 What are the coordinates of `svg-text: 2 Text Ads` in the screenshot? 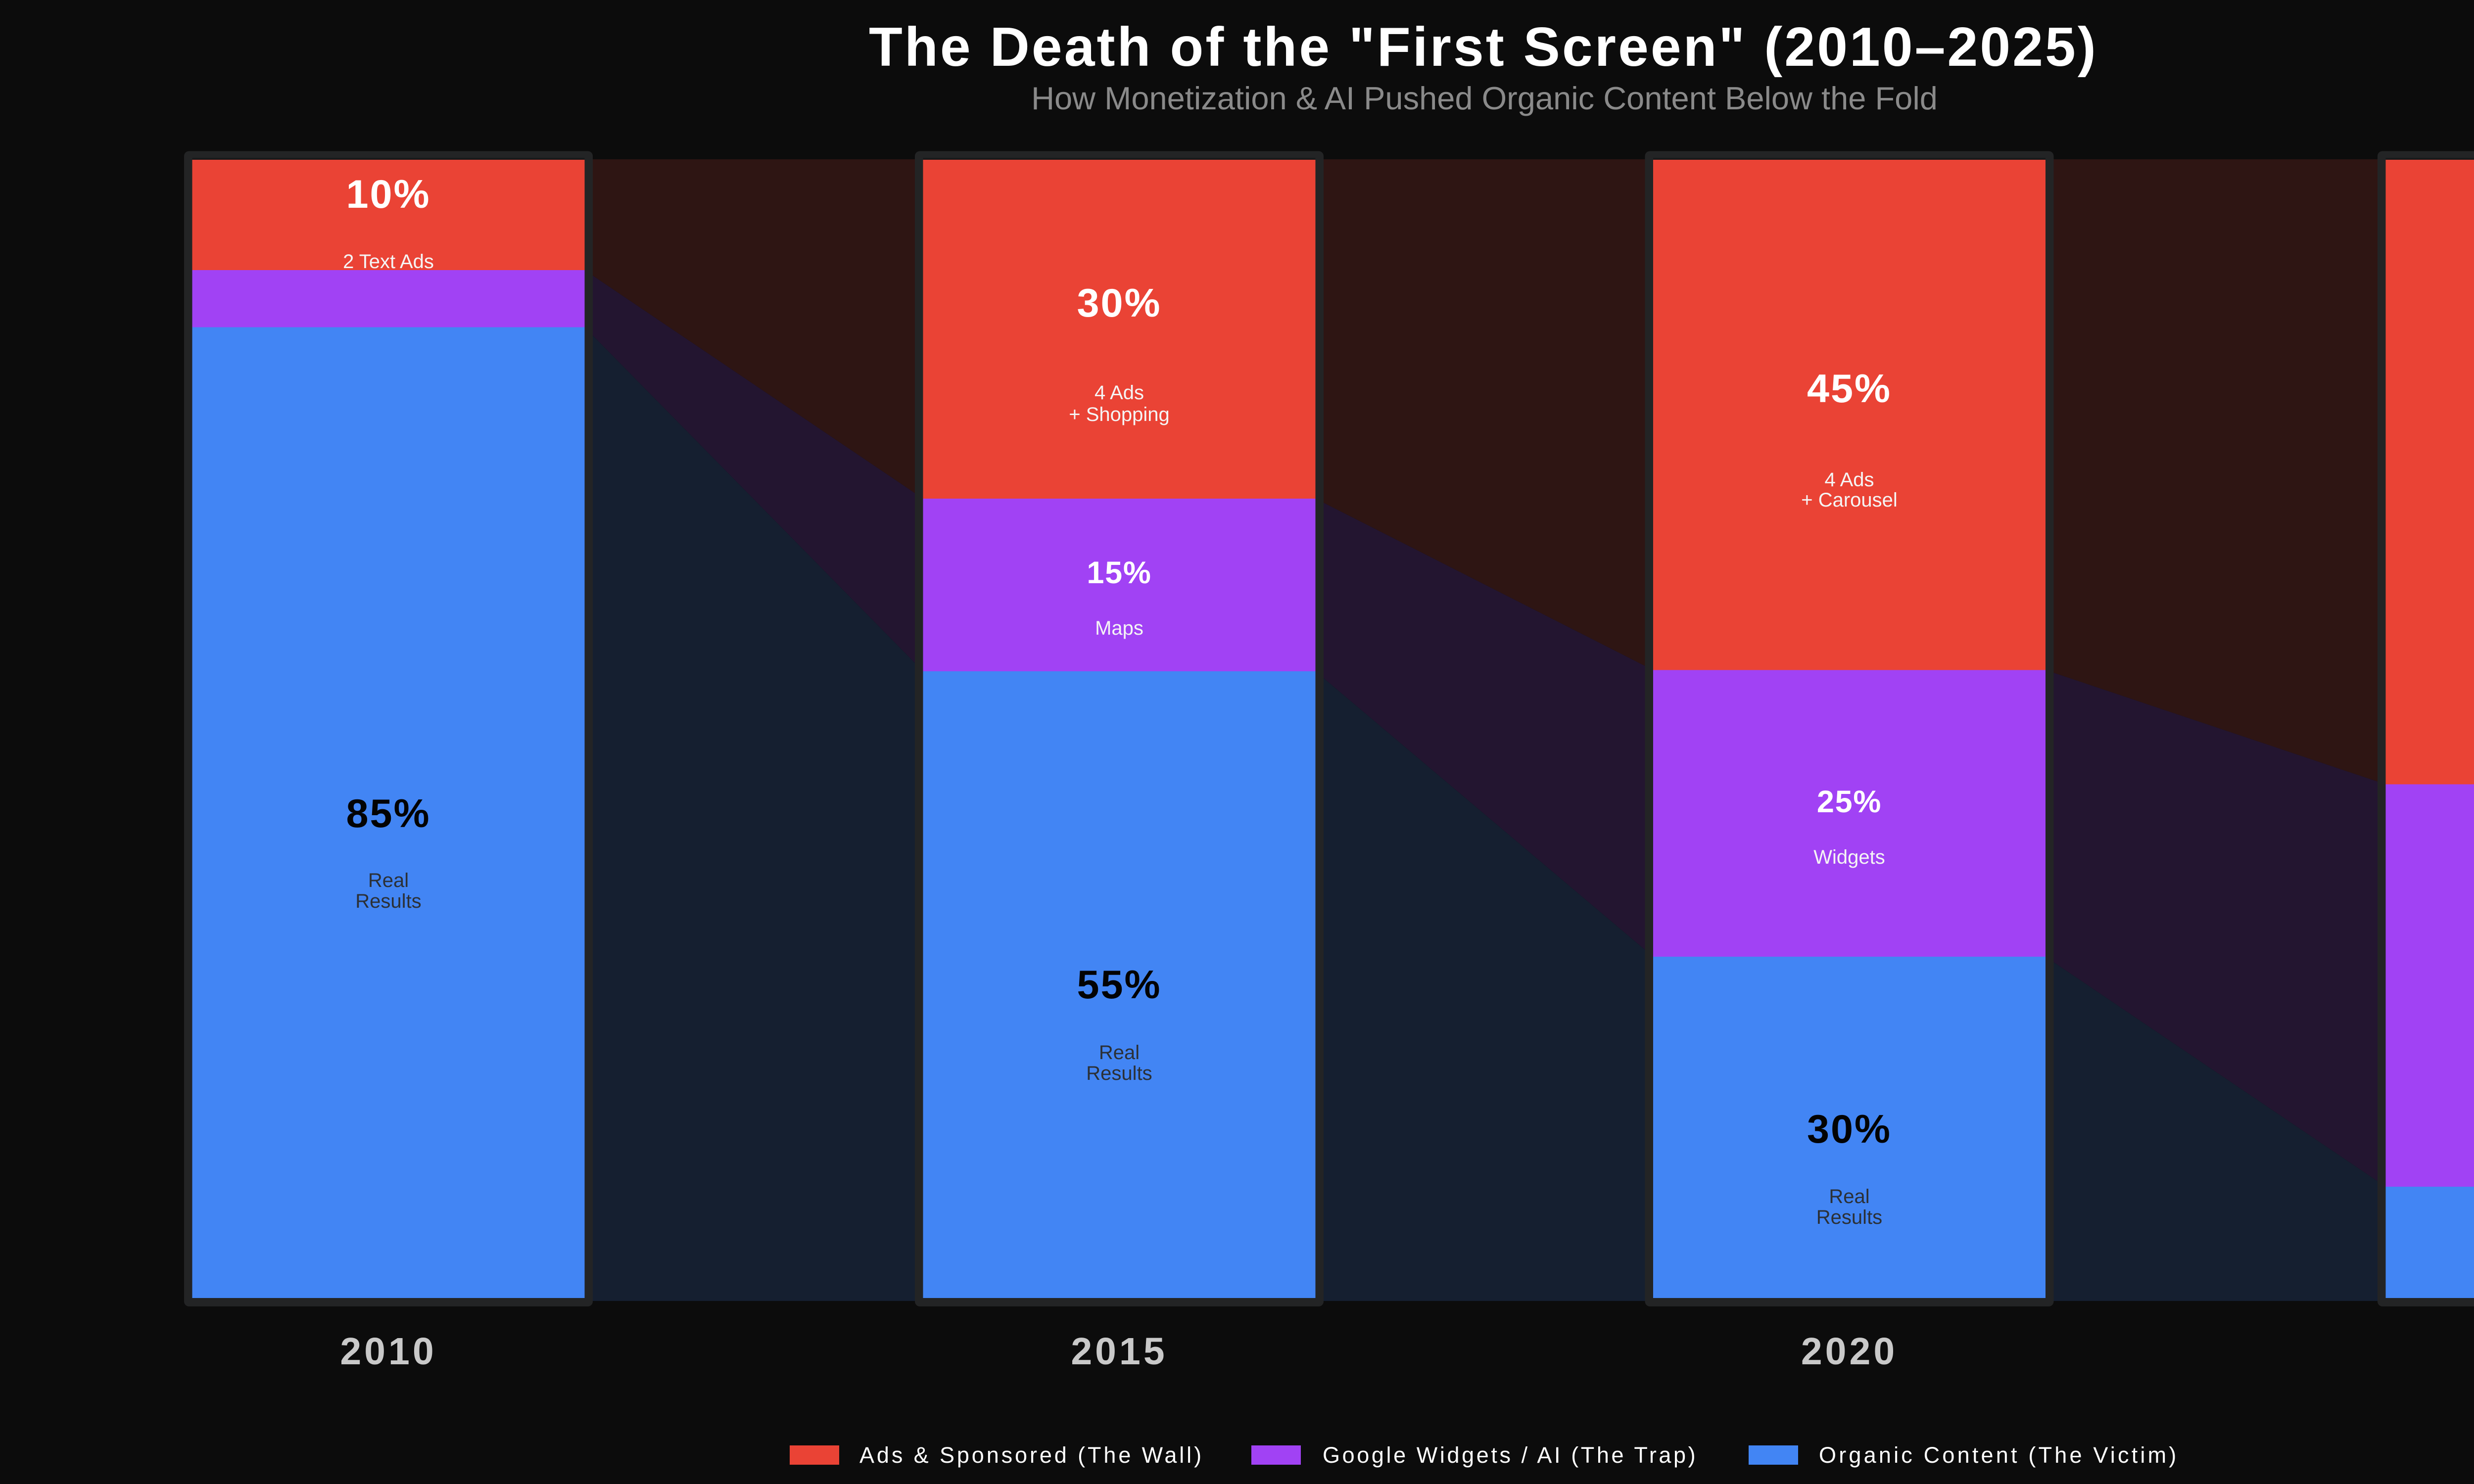 It's located at (389, 262).